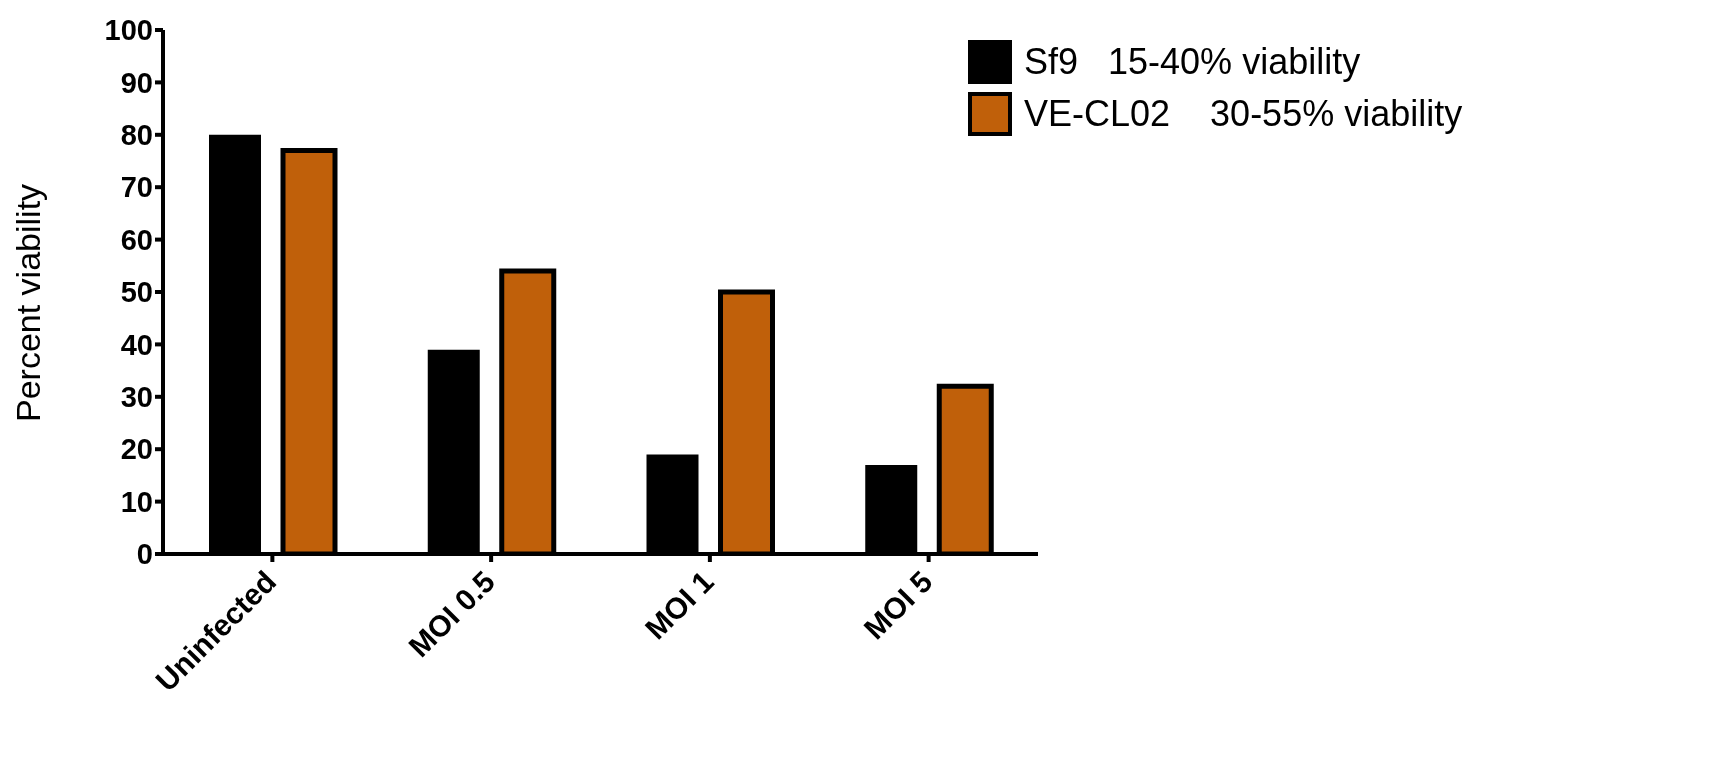  I want to click on y-tick-label: 90, so click(136, 82).